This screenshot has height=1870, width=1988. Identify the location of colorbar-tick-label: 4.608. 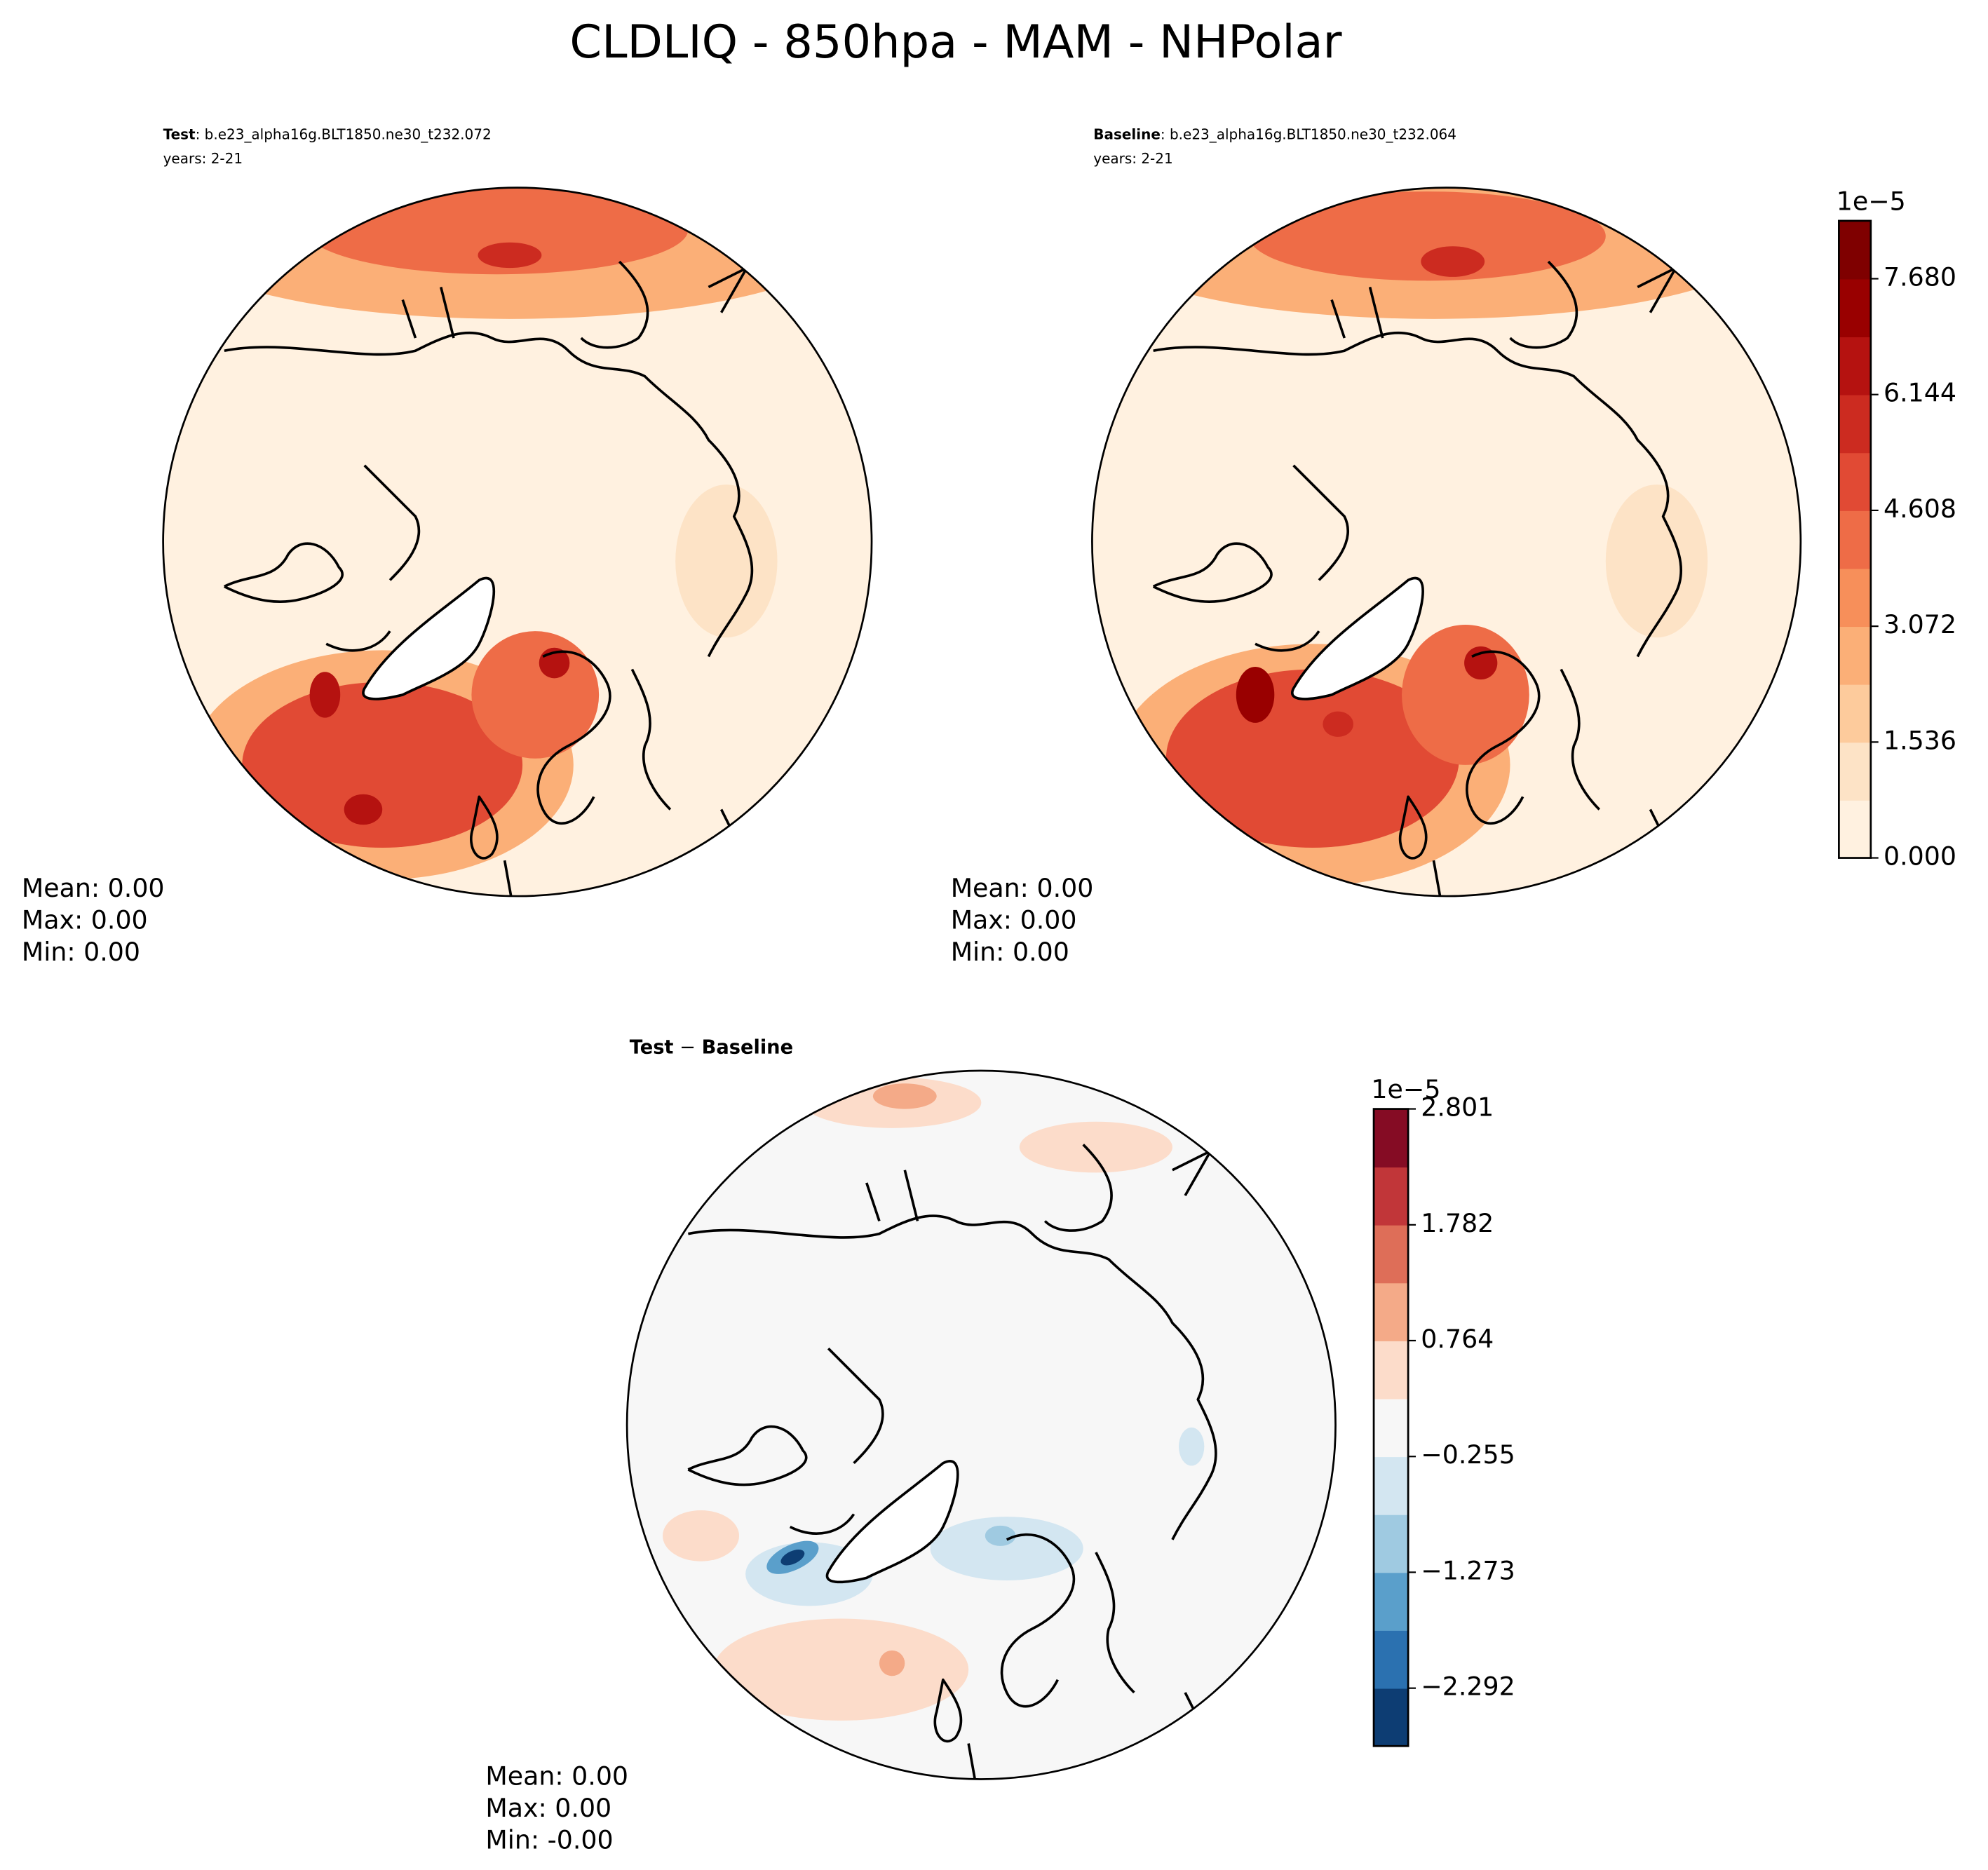
(1920, 509).